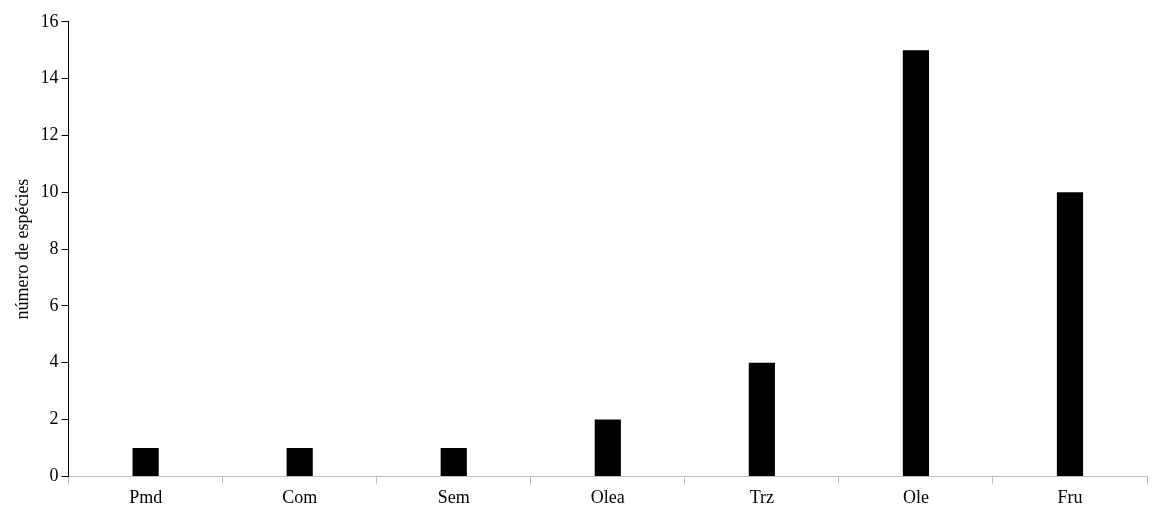 The image size is (1165, 520). What do you see at coordinates (300, 496) in the screenshot?
I see `x-tick-label: Com` at bounding box center [300, 496].